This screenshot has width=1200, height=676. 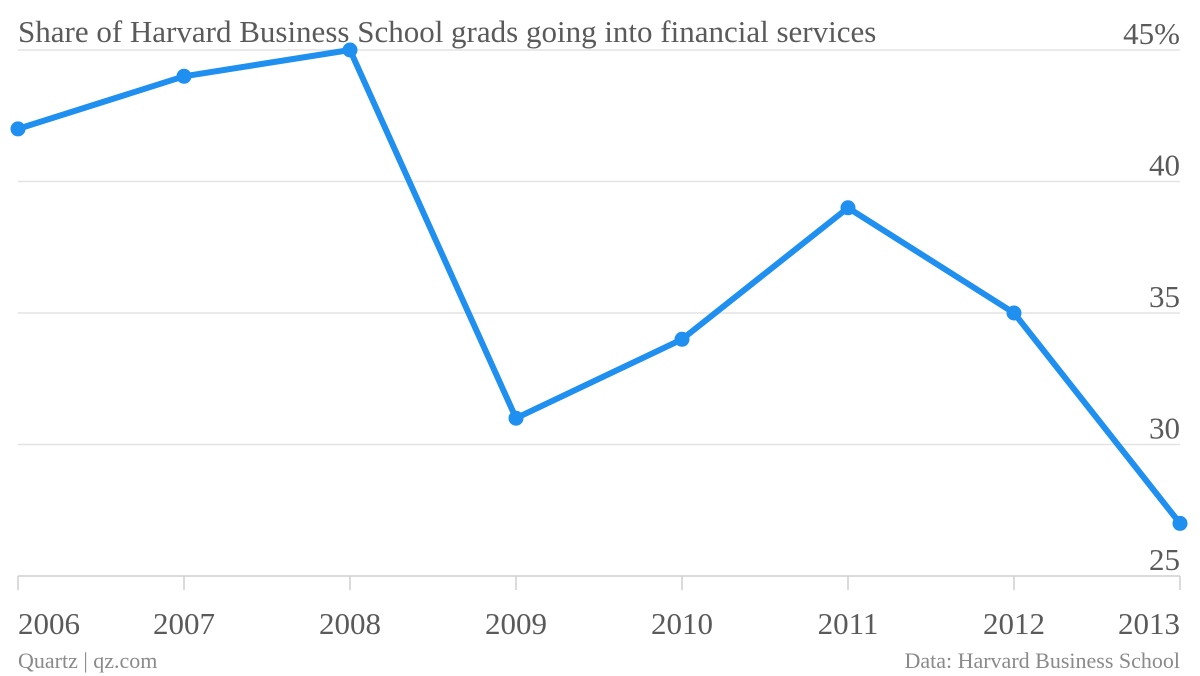 I want to click on y-tick-label: 25, so click(x=1164, y=559).